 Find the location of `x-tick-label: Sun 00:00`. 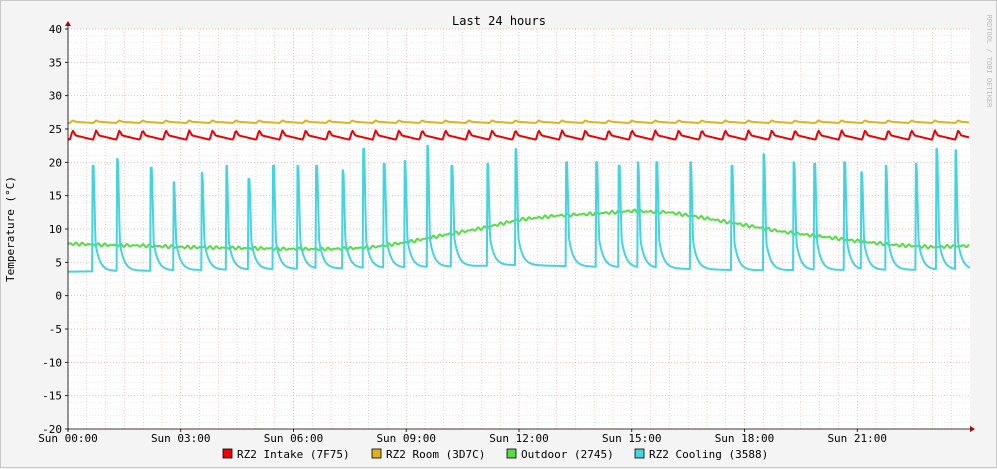

x-tick-label: Sun 00:00 is located at coordinates (68, 438).